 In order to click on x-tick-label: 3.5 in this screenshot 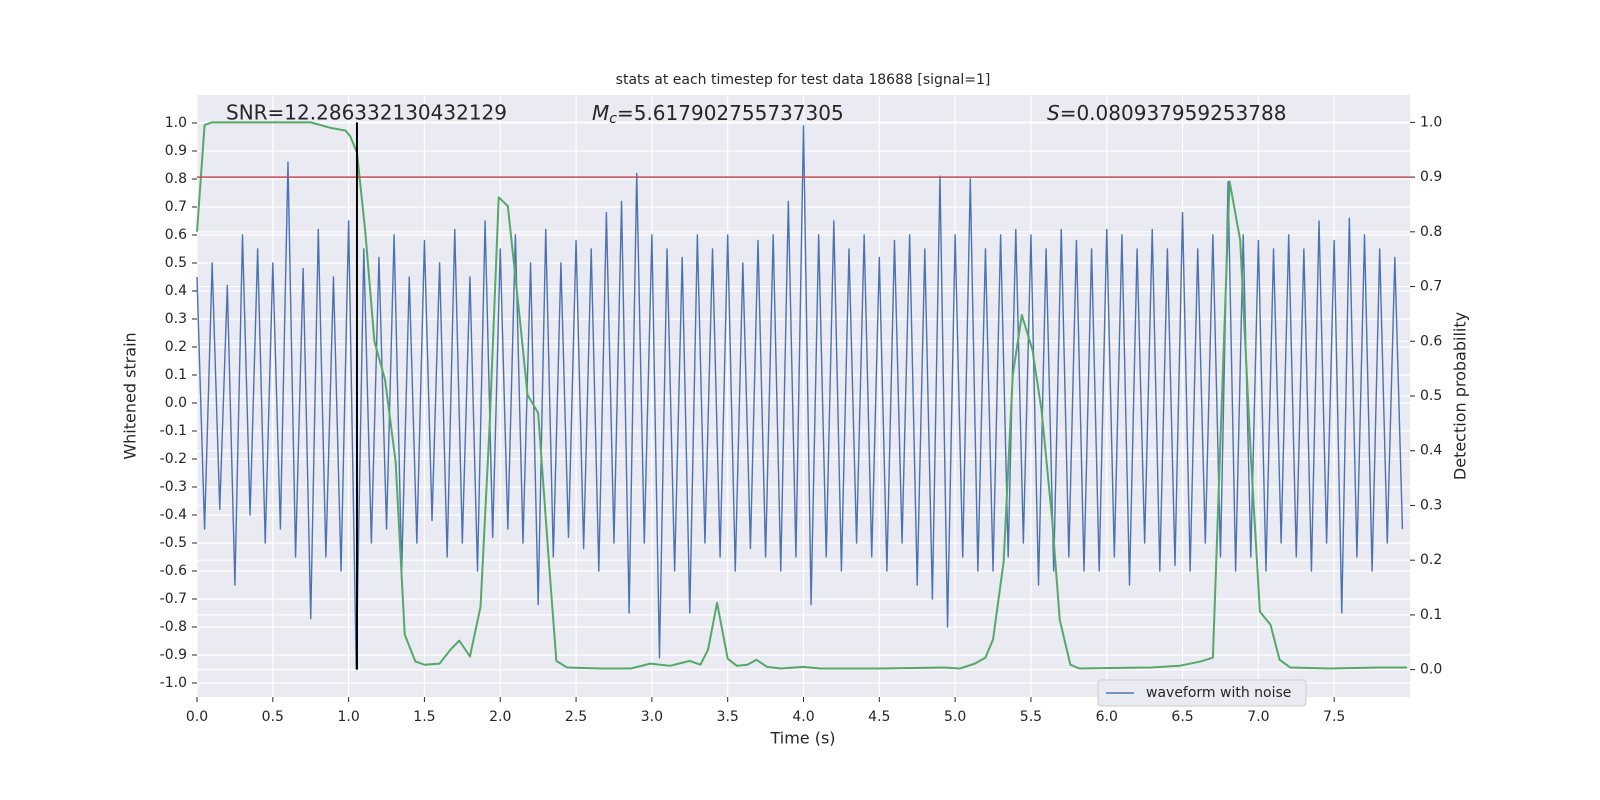, I will do `click(728, 717)`.